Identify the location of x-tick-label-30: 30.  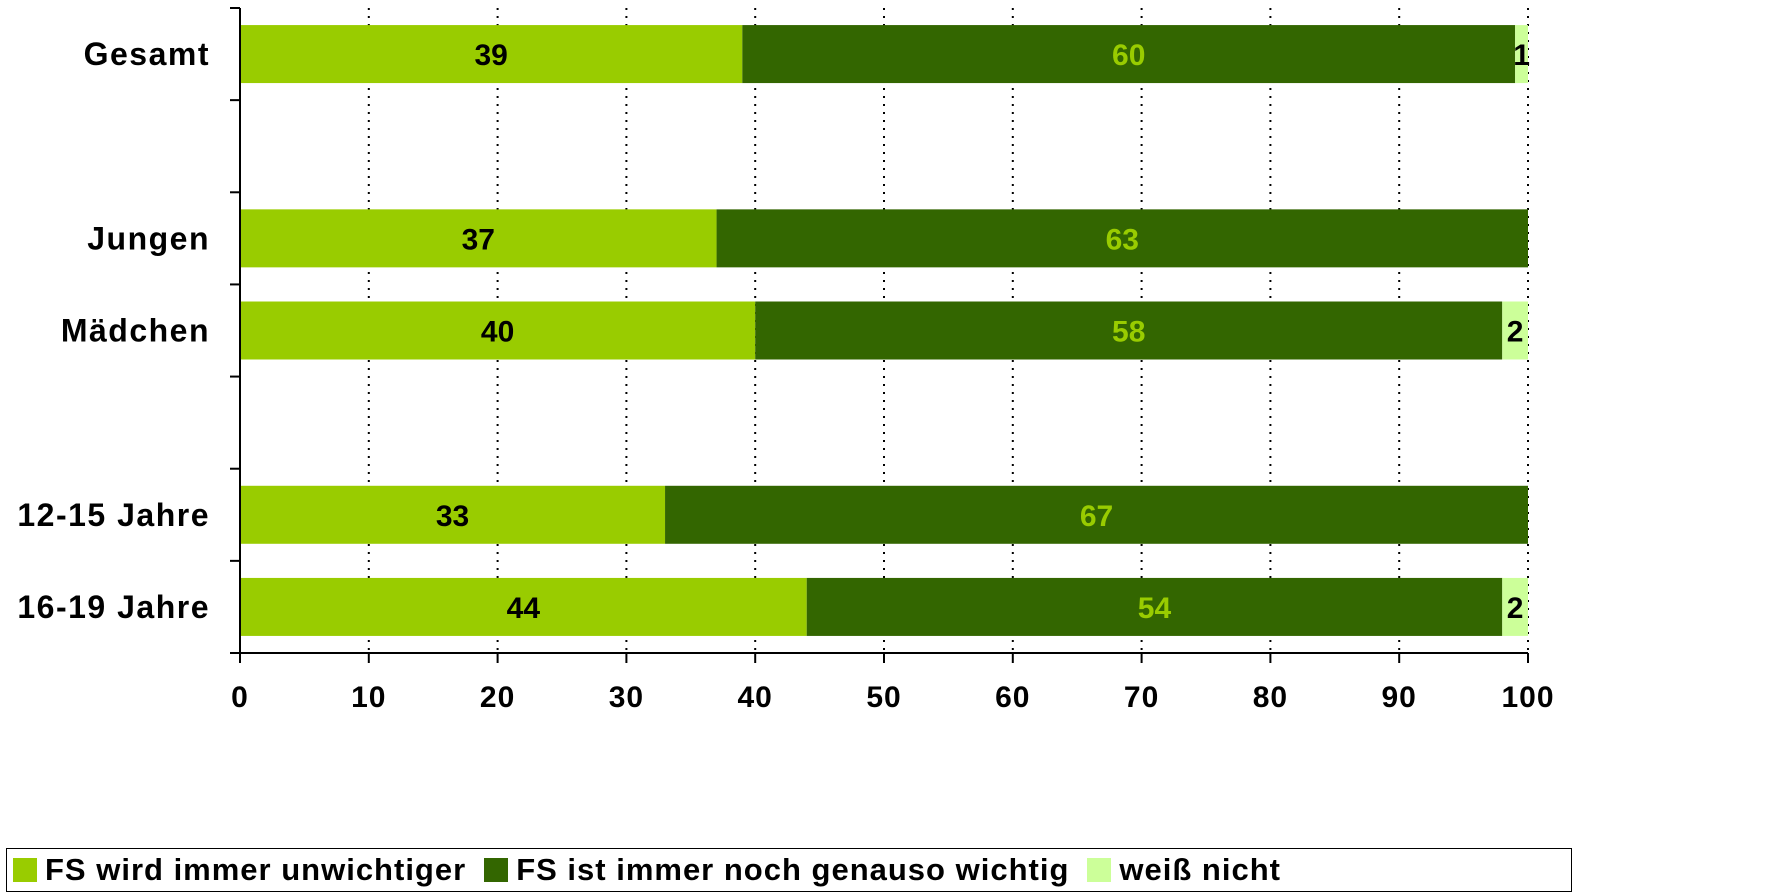
(626, 697).